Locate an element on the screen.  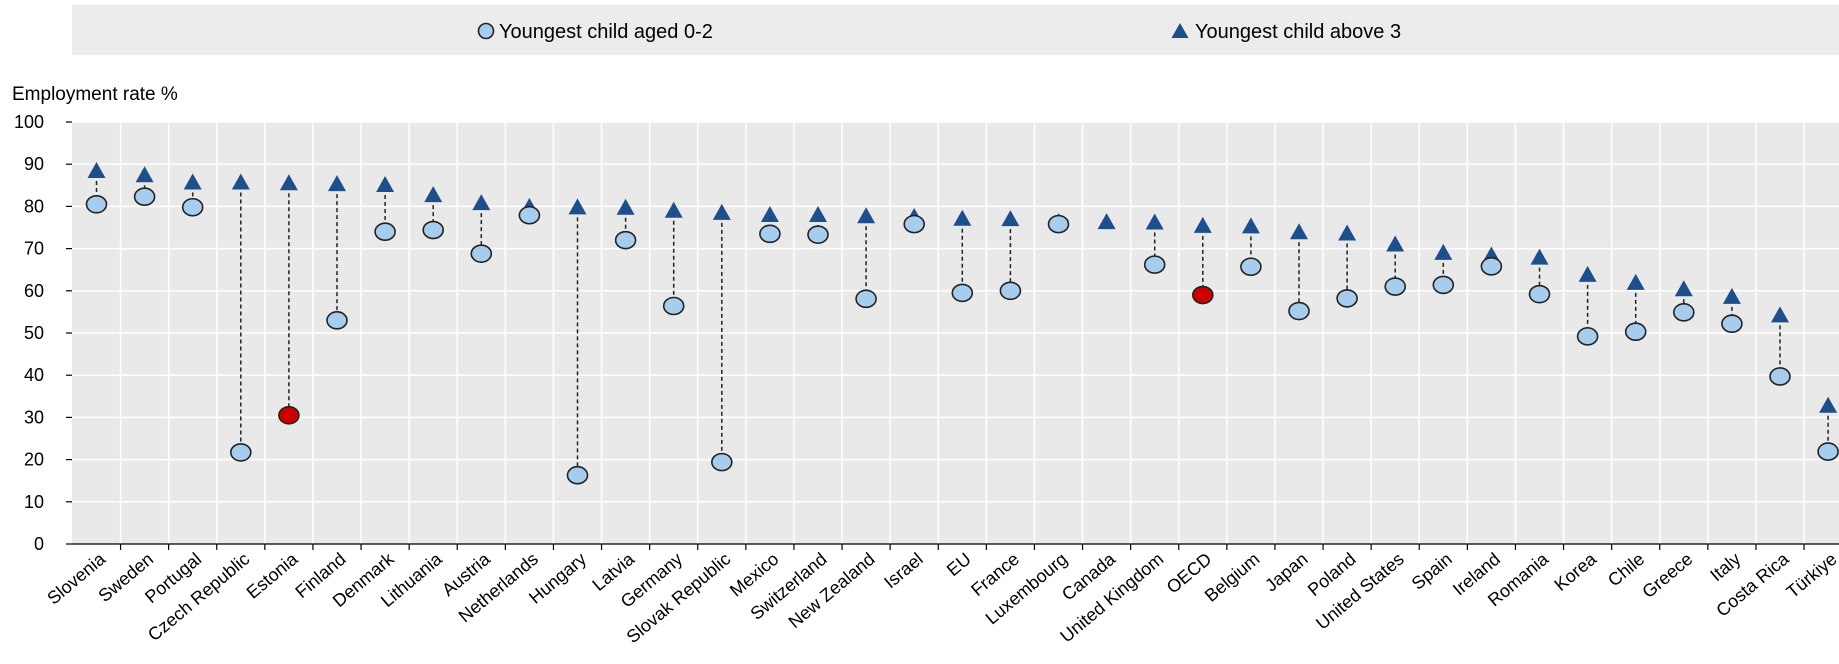
y-axis: 0 10 20 30 40 50 60 70 80 90 100 is located at coordinates (43, 333).